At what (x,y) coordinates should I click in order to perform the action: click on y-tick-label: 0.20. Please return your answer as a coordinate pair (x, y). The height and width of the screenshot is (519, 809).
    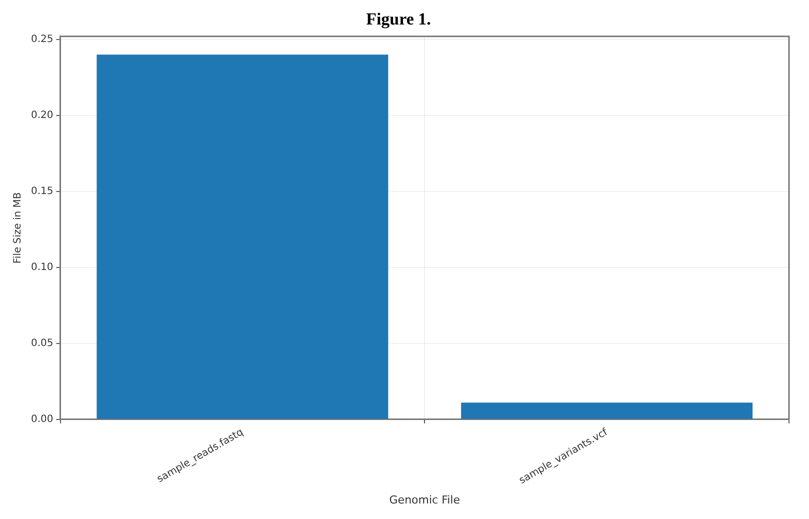
    Looking at the image, I should click on (42, 116).